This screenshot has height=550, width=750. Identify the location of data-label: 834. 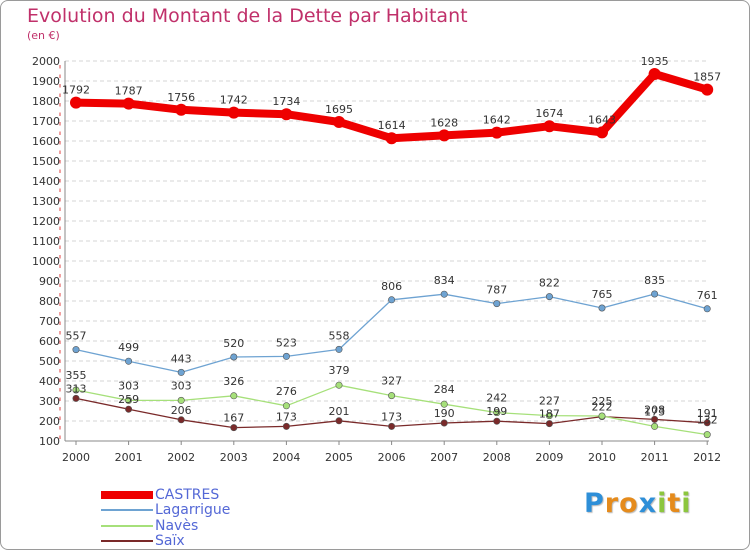
(444, 280).